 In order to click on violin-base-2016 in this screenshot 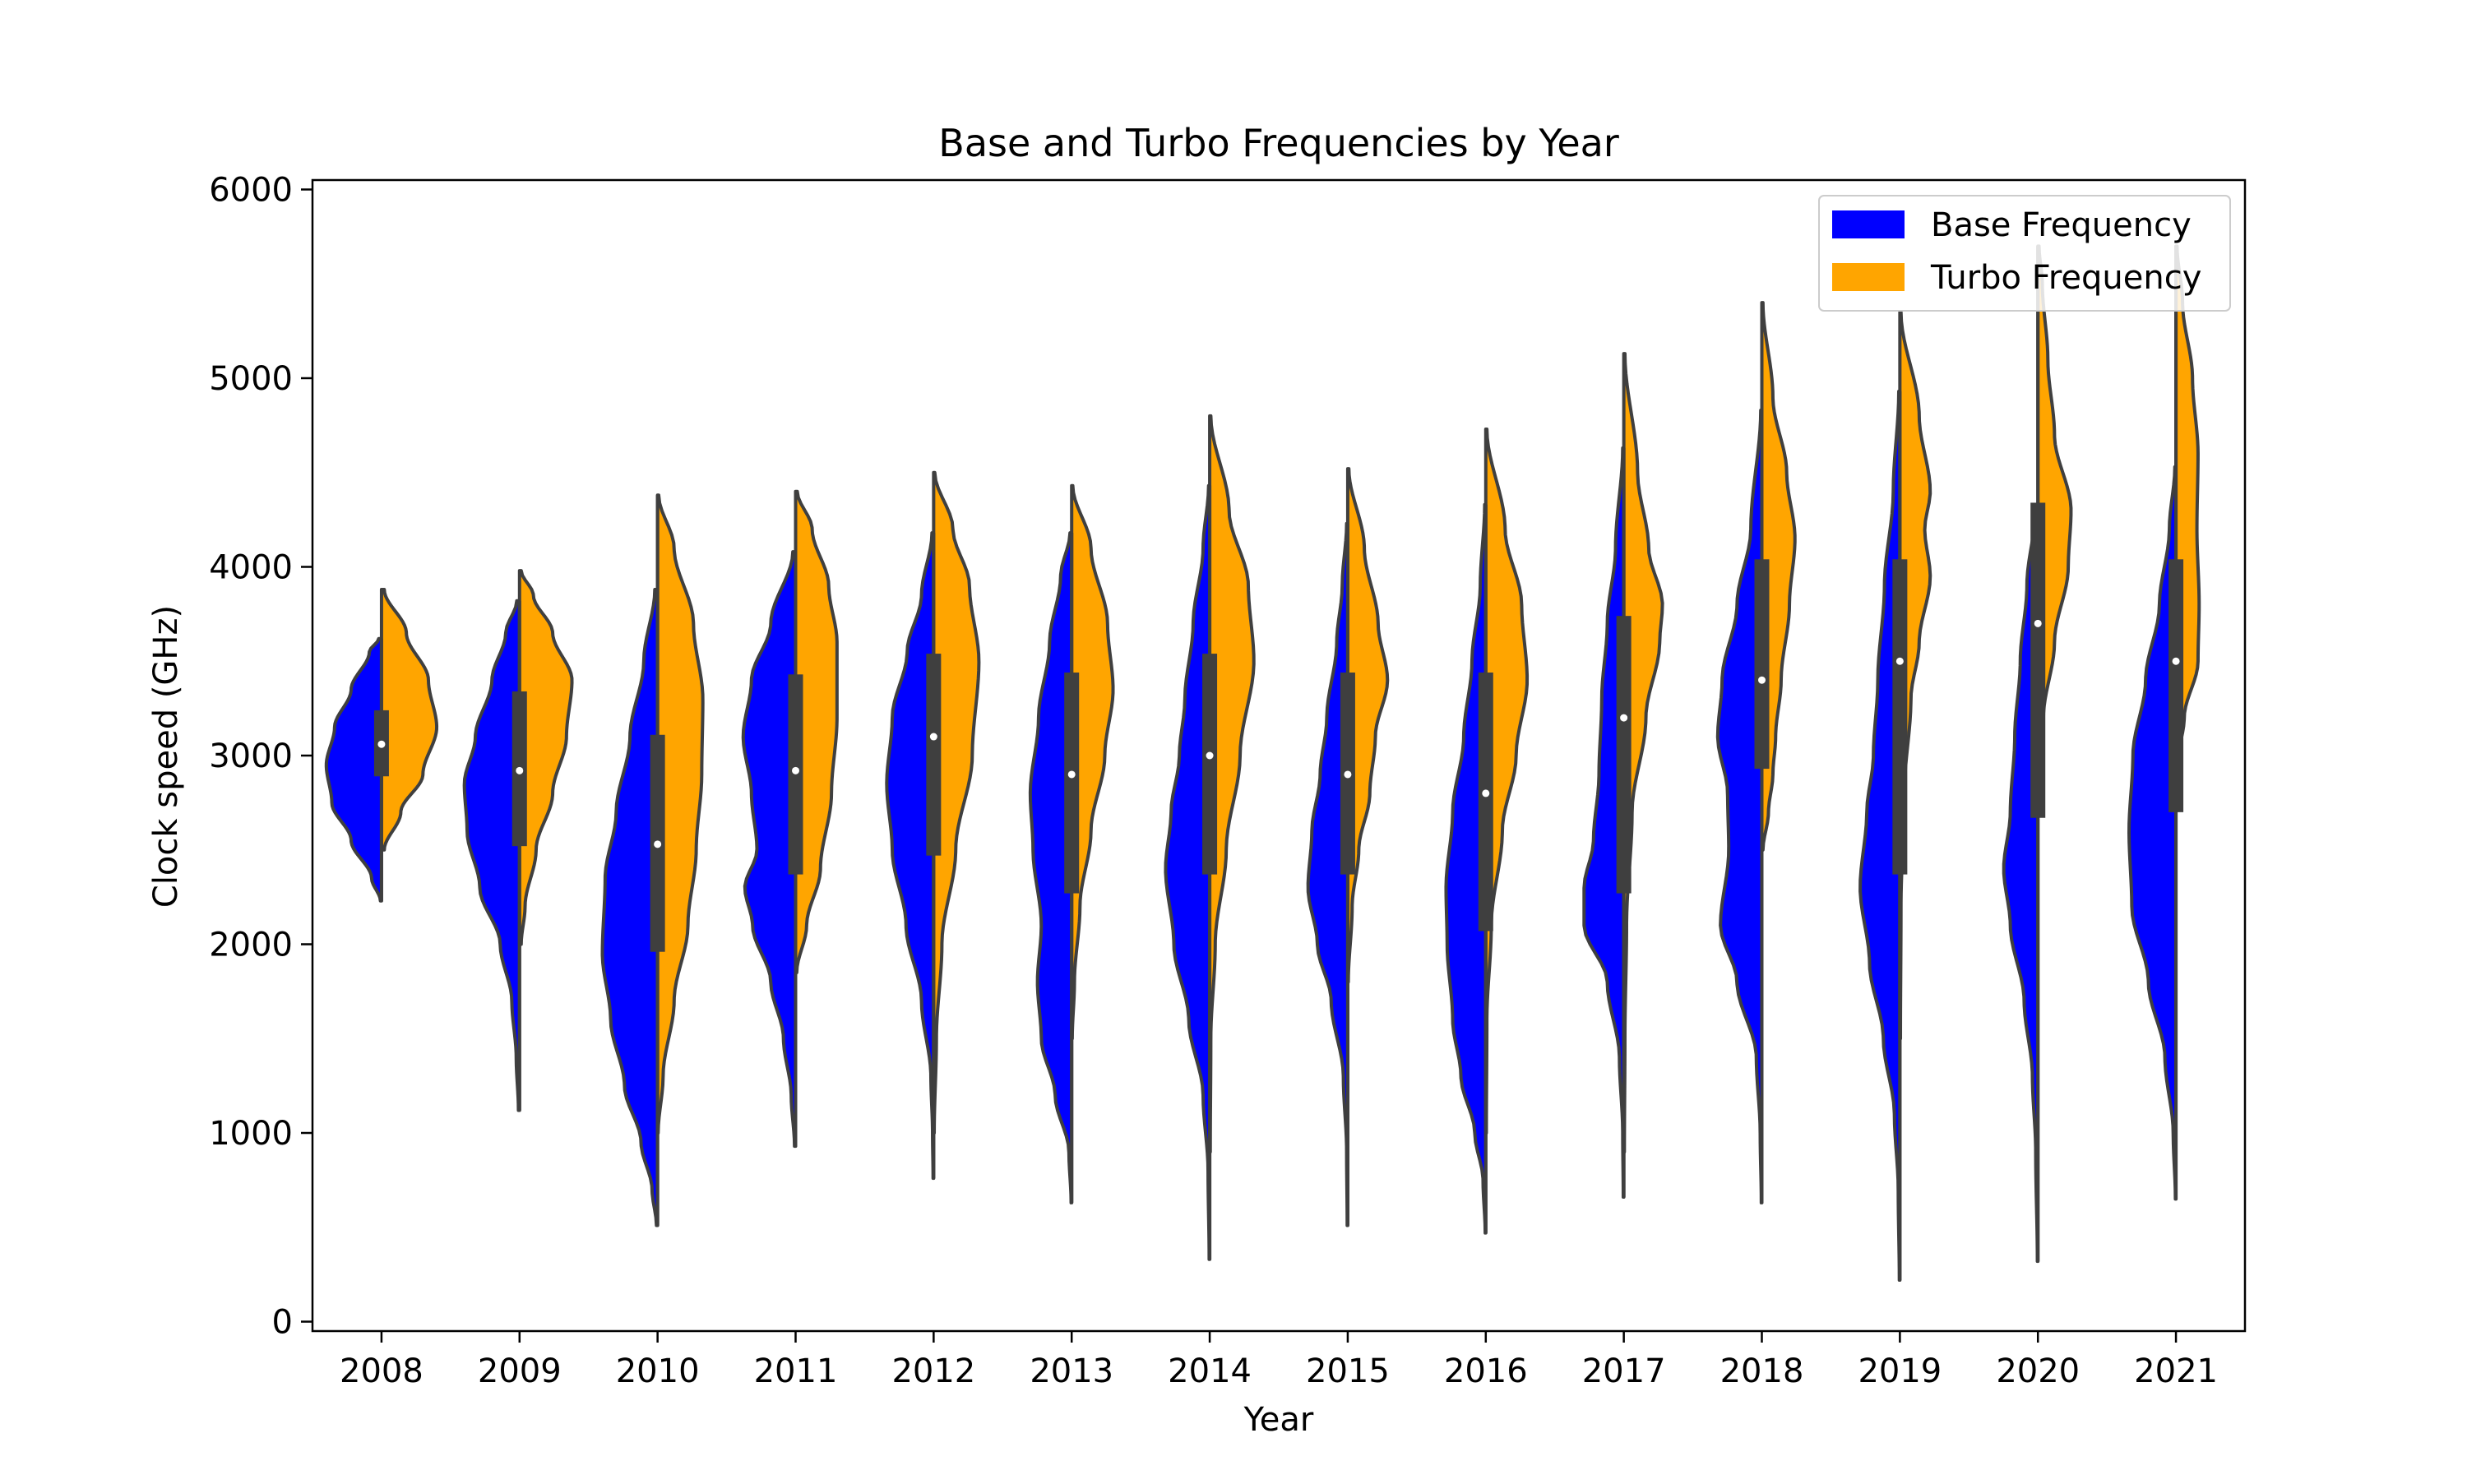, I will do `click(1466, 868)`.